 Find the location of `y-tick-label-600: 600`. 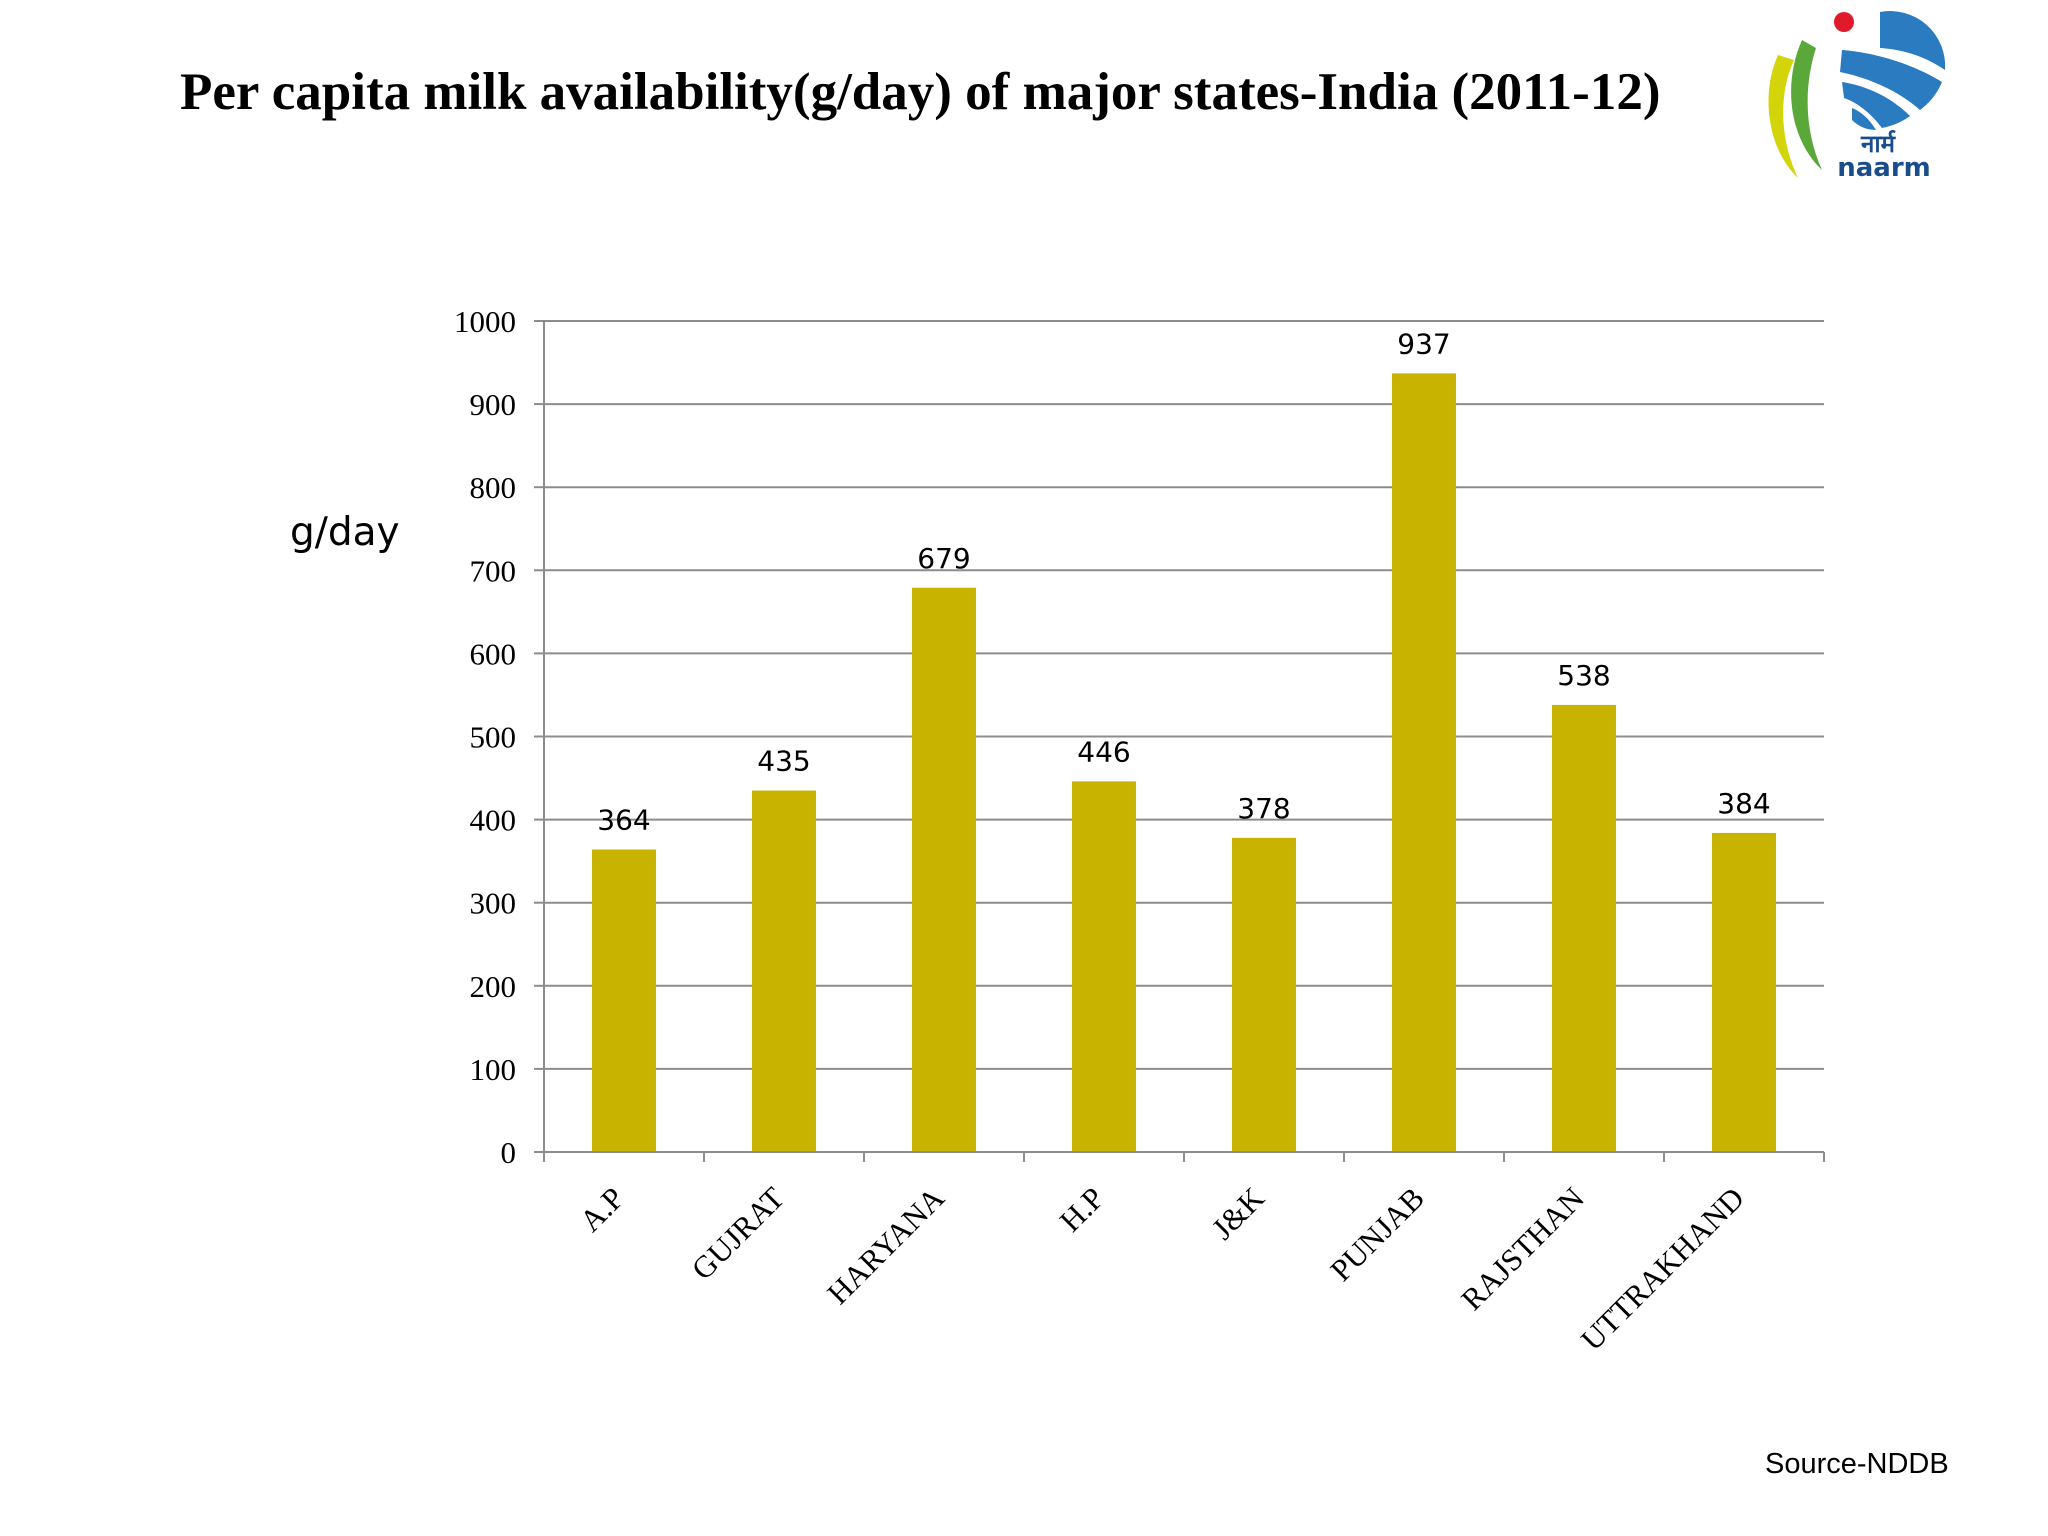

y-tick-label-600: 600 is located at coordinates (493, 653).